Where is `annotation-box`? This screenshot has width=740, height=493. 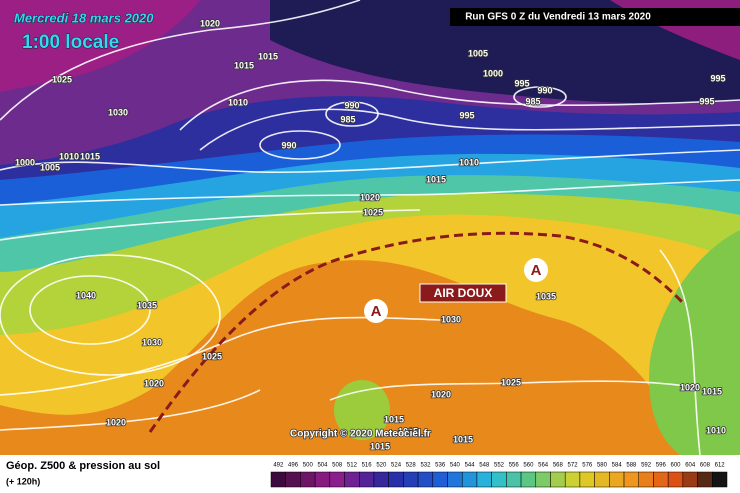 annotation-box is located at coordinates (463, 293).